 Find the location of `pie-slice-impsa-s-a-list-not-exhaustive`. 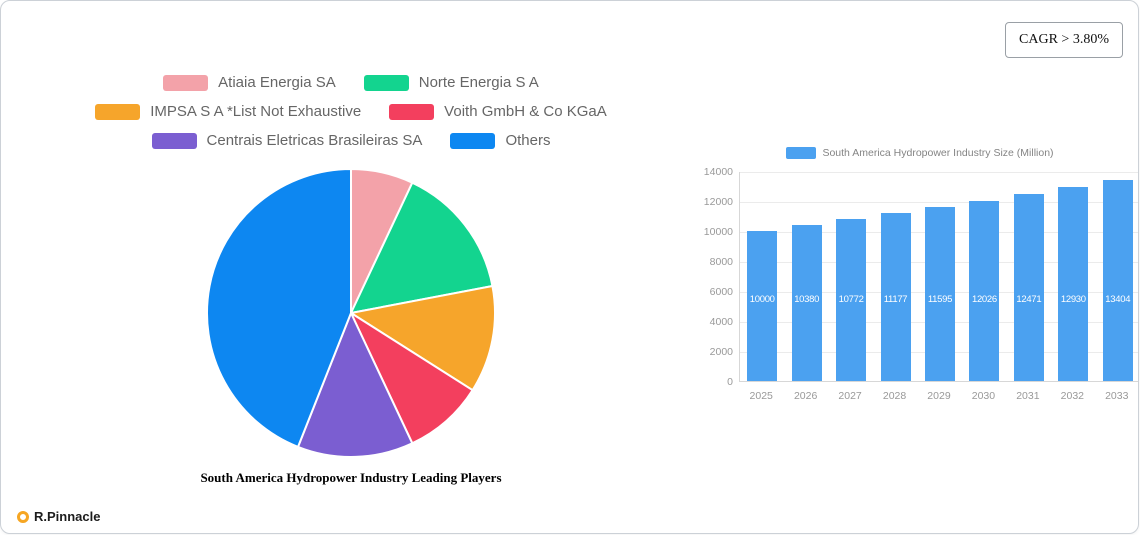

pie-slice-impsa-s-a-list-not-exhaustive is located at coordinates (422, 338).